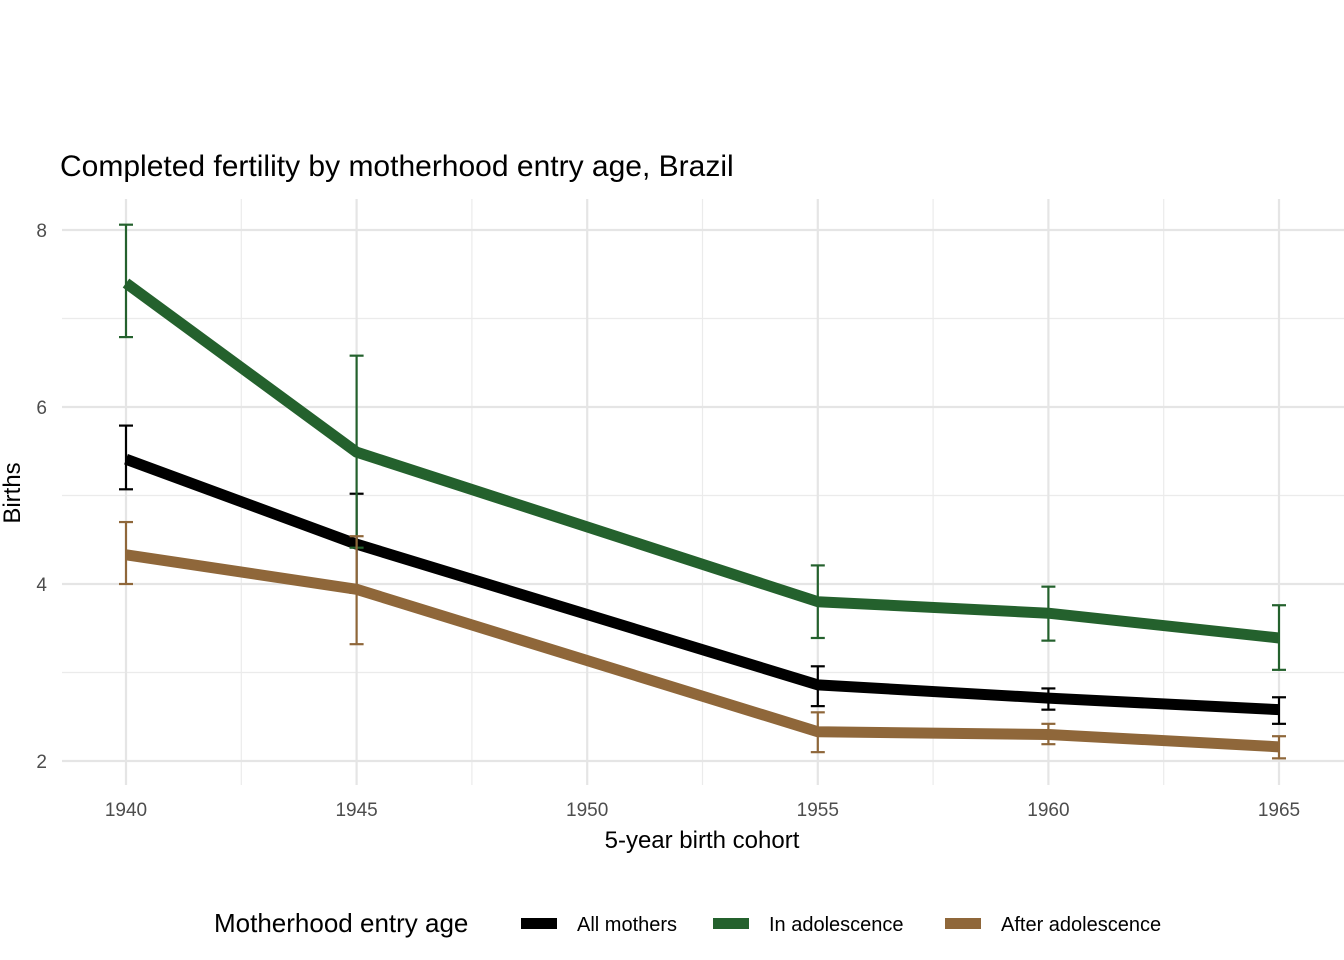  I want to click on legend-item-in-adolescence: In adolescence, so click(808, 925).